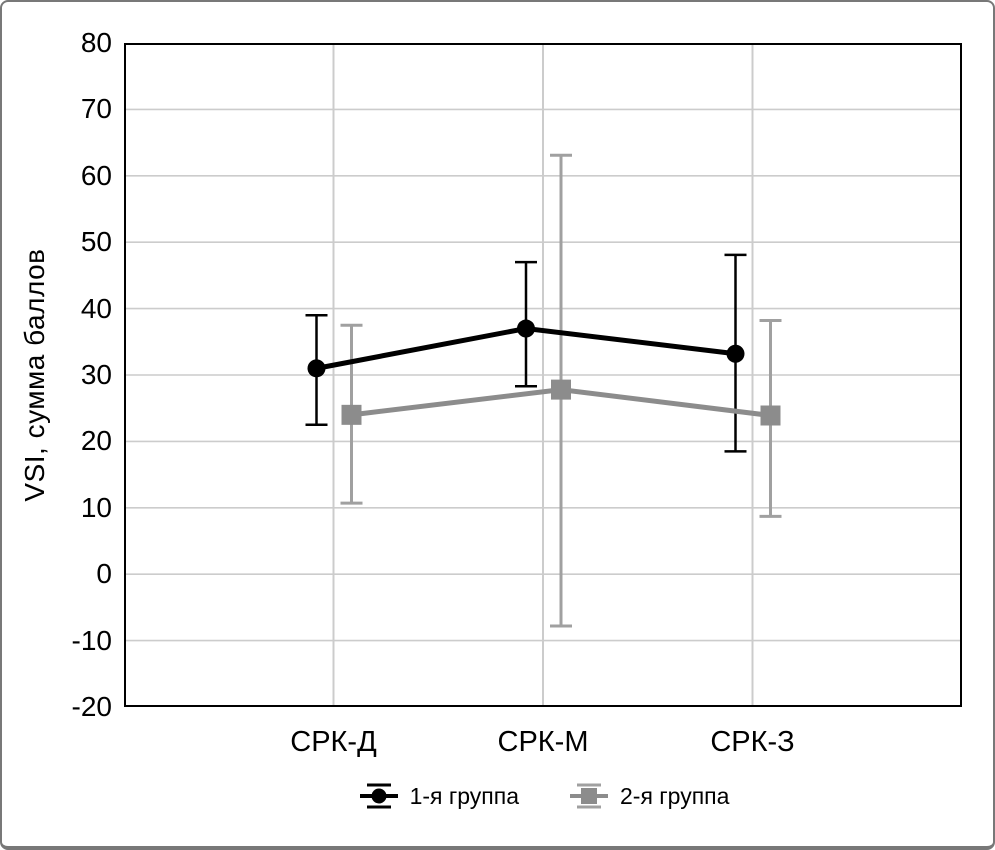  Describe the element at coordinates (96, 308) in the screenshot. I see `y-tick-label: 40` at that location.